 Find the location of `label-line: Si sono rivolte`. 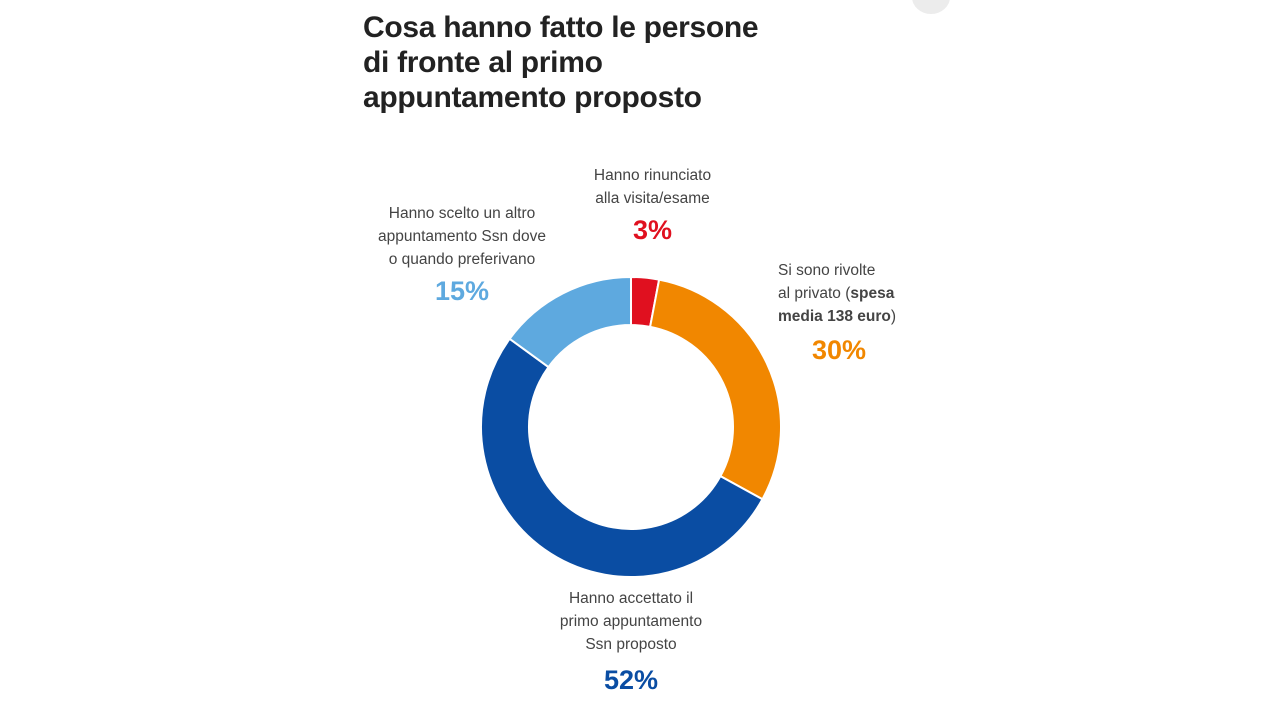

label-line: Si sono rivolte is located at coordinates (827, 270).